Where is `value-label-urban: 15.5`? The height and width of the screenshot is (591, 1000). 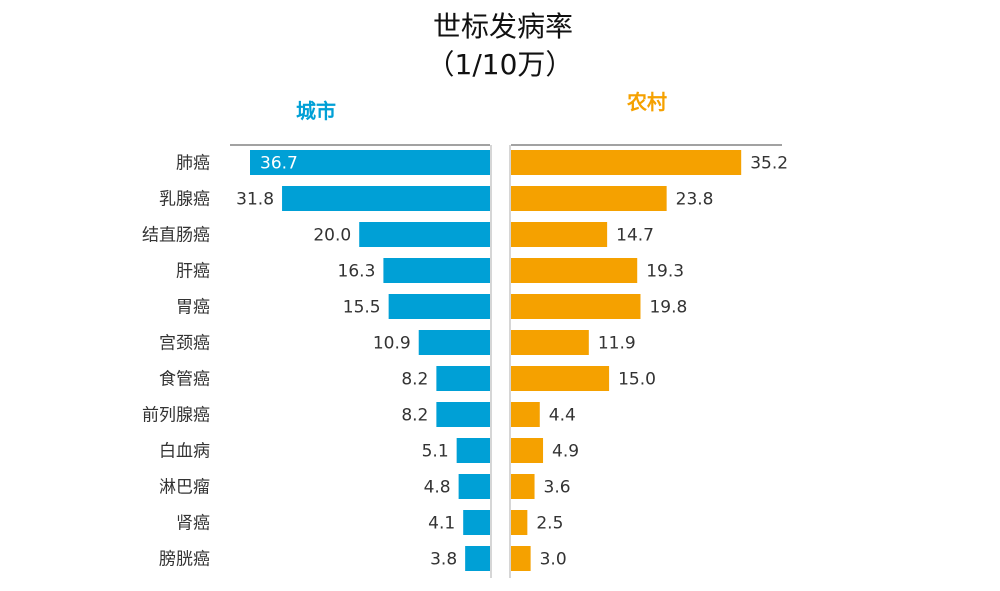 value-label-urban: 15.5 is located at coordinates (362, 308).